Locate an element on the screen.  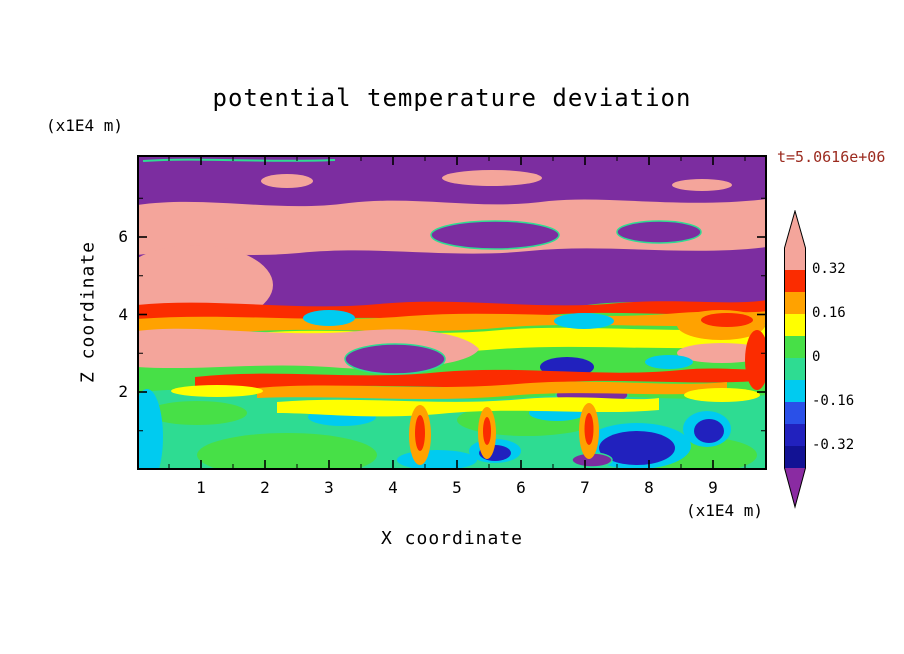
x-tick-label: 3 is located at coordinates (329, 487).